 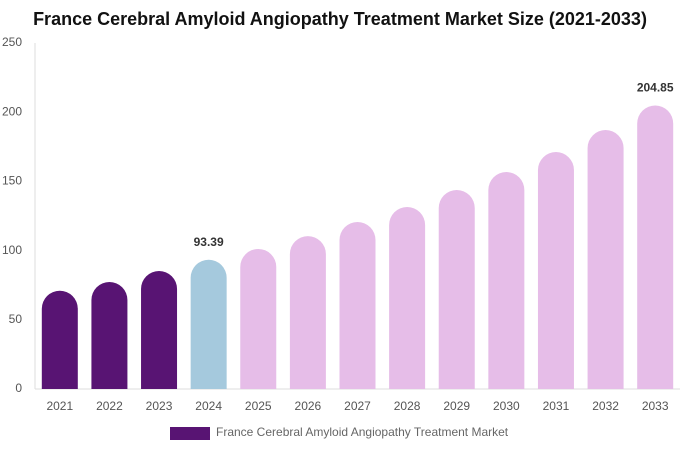 I want to click on y-tick-label: 250, so click(x=12, y=42).